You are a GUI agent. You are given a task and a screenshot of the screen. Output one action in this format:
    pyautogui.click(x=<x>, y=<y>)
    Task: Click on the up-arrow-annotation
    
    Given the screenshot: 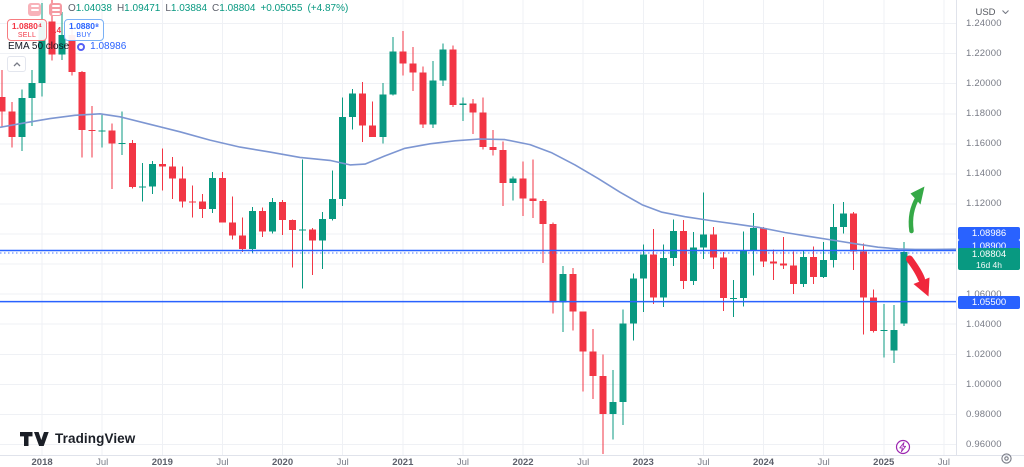 What is the action you would take?
    pyautogui.click(x=916, y=210)
    